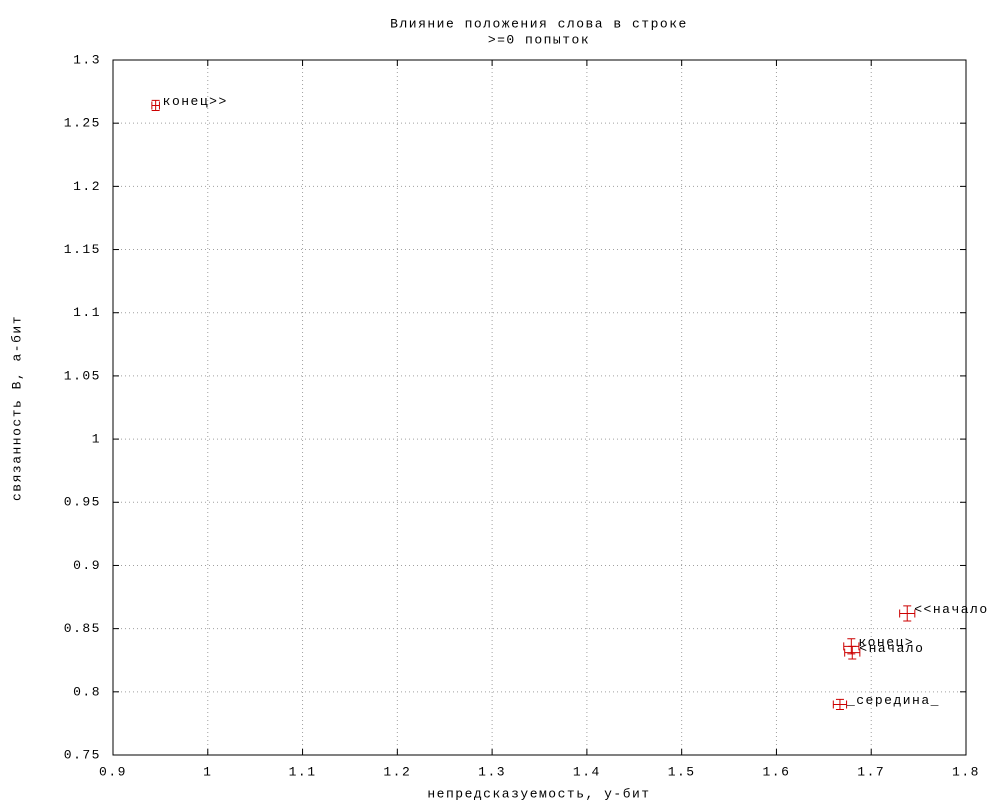 This screenshot has height=800, width=1000. Describe the element at coordinates (113, 771) in the screenshot. I see `x-tick-label: 0.9` at that location.